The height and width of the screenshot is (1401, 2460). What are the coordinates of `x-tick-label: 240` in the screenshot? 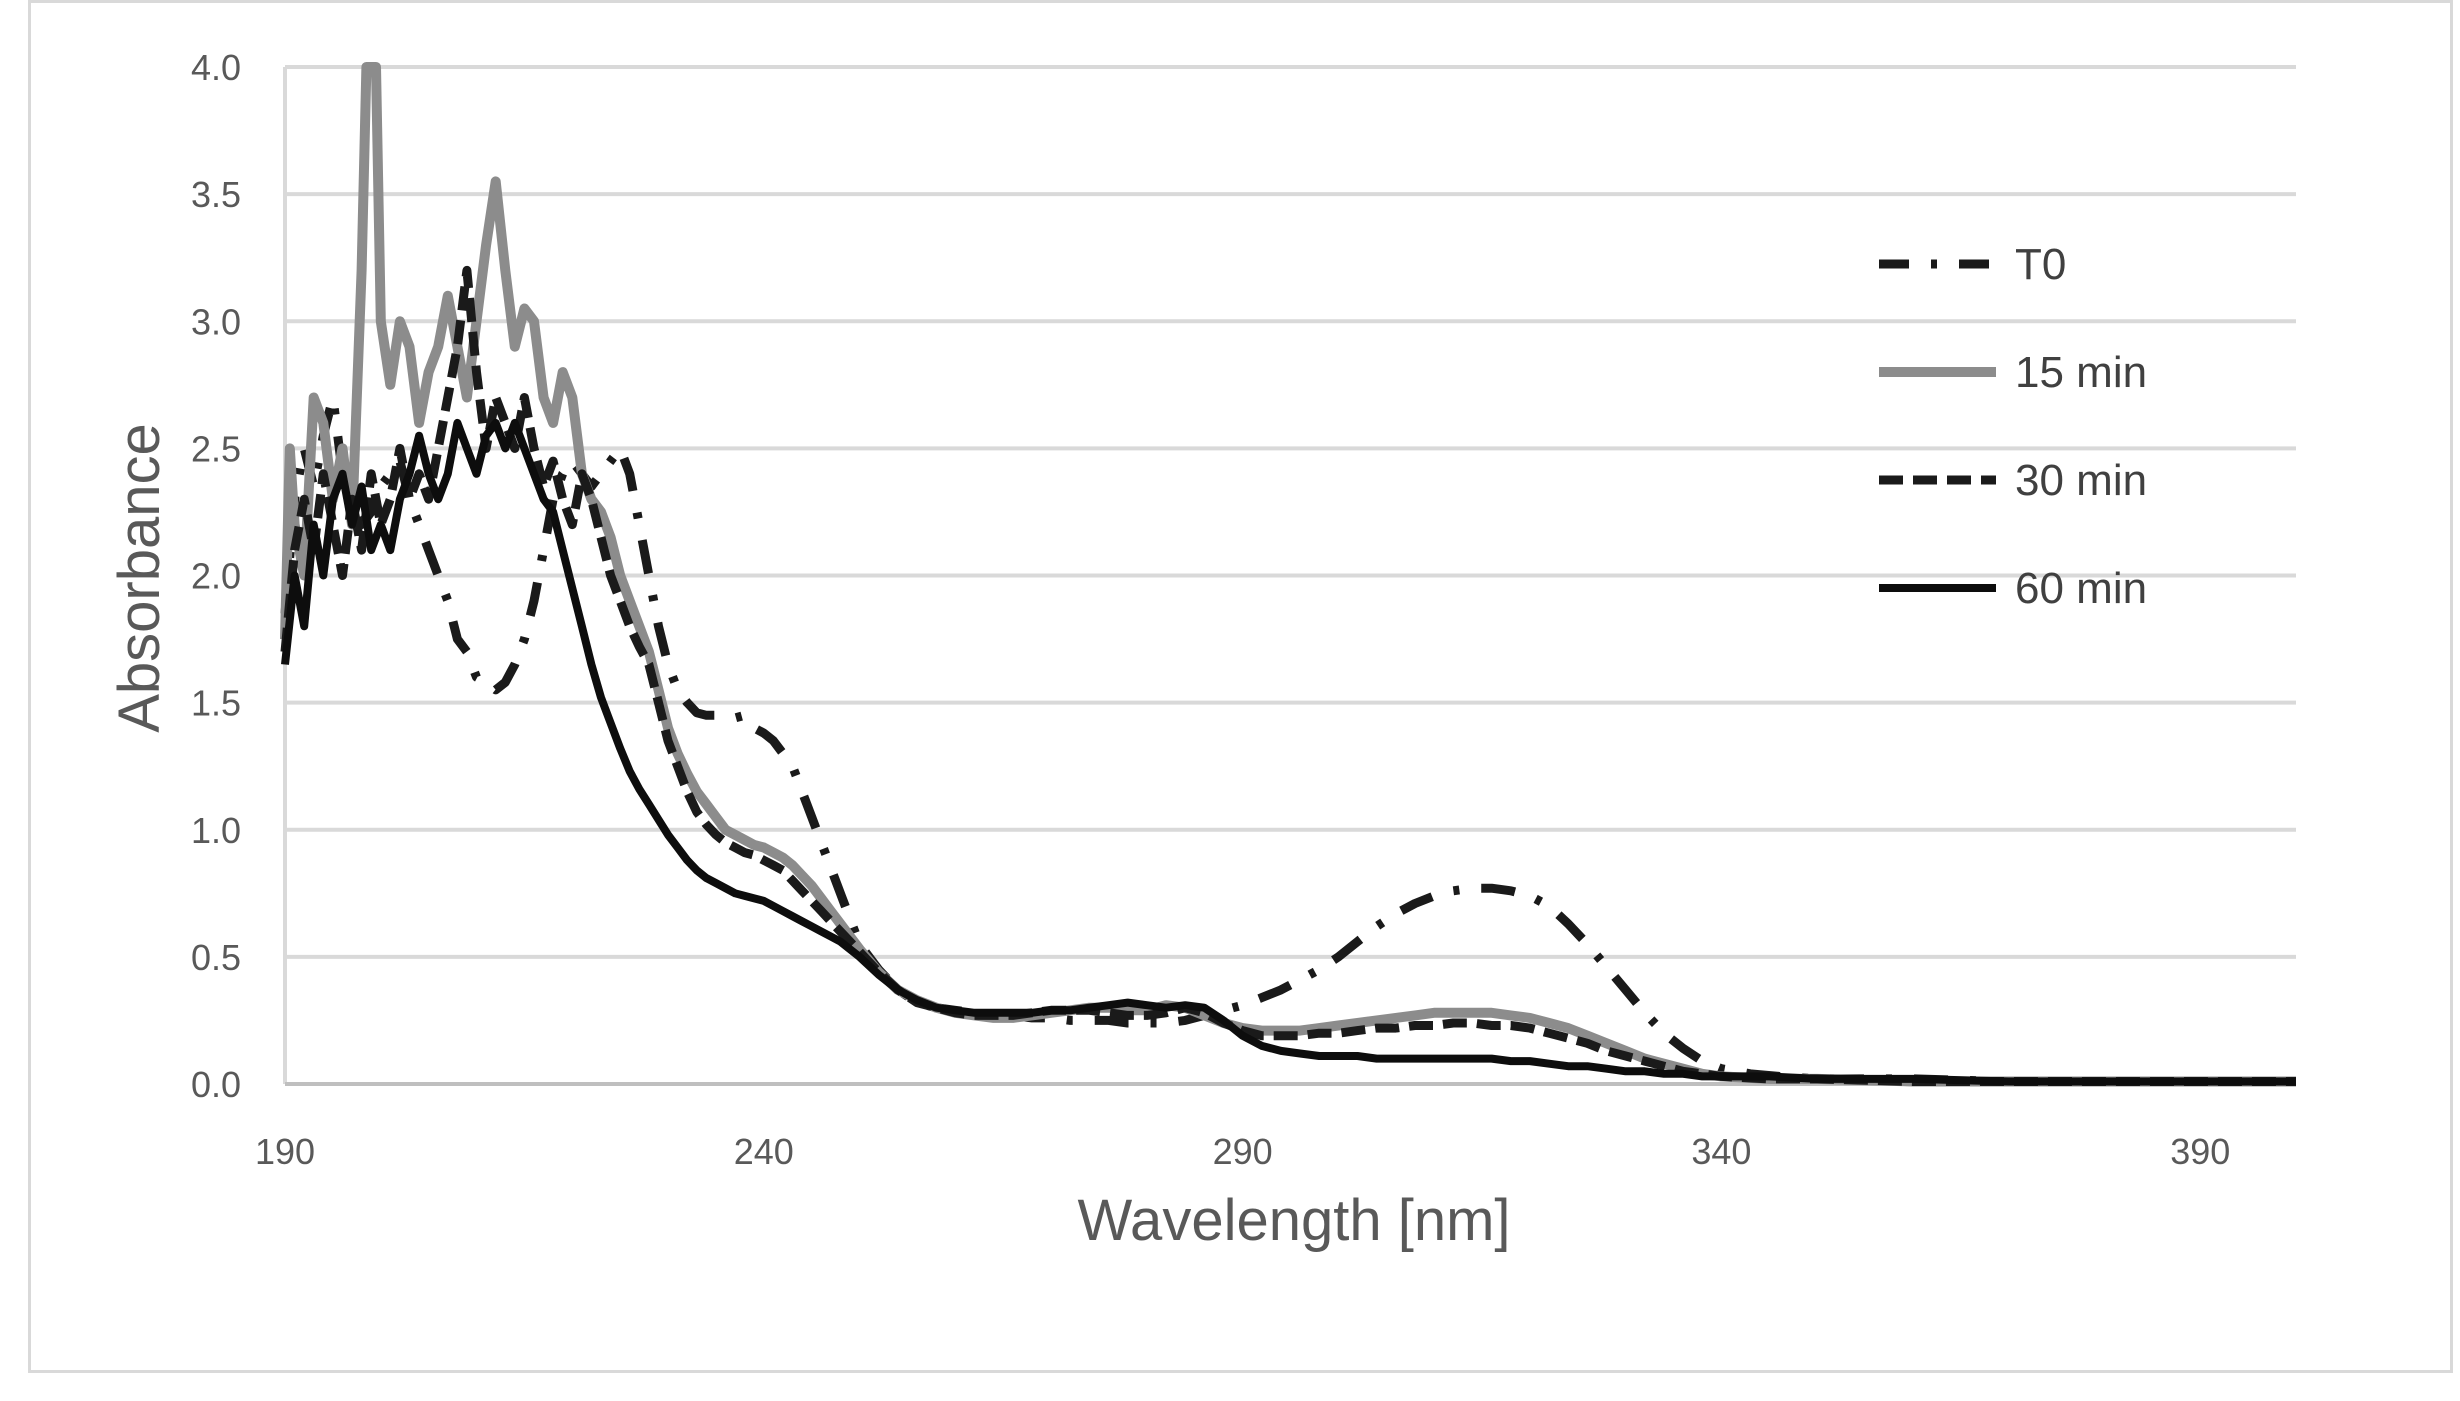 It's located at (764, 1151).